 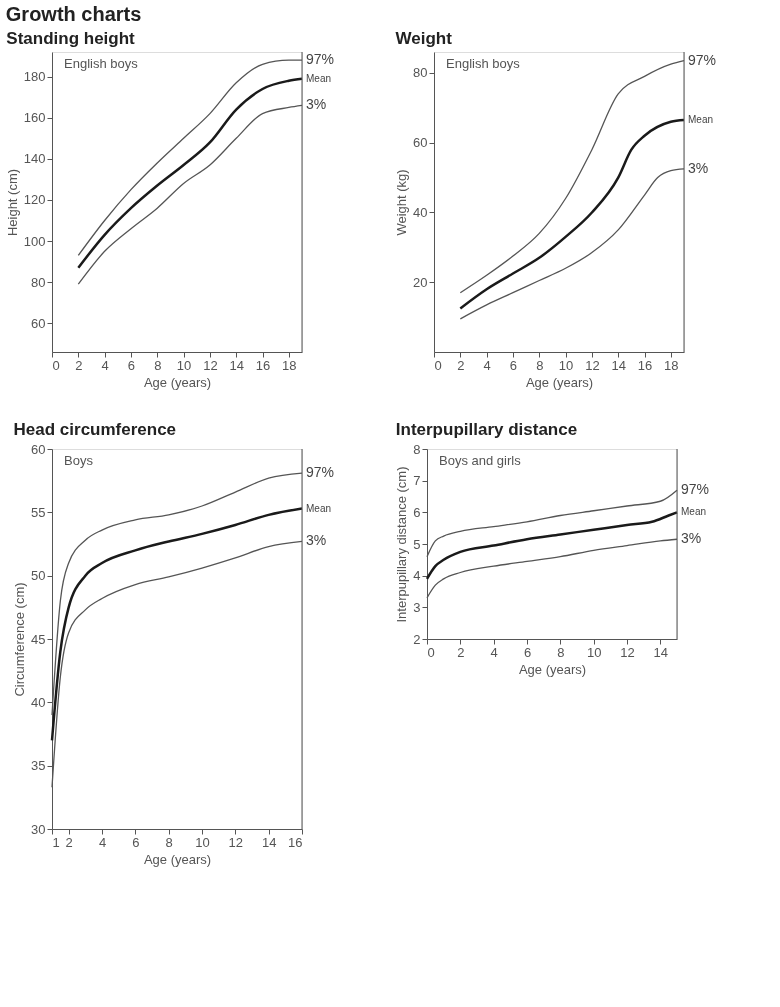 I want to click on chart-title: Interpupillary distance, so click(x=486, y=429).